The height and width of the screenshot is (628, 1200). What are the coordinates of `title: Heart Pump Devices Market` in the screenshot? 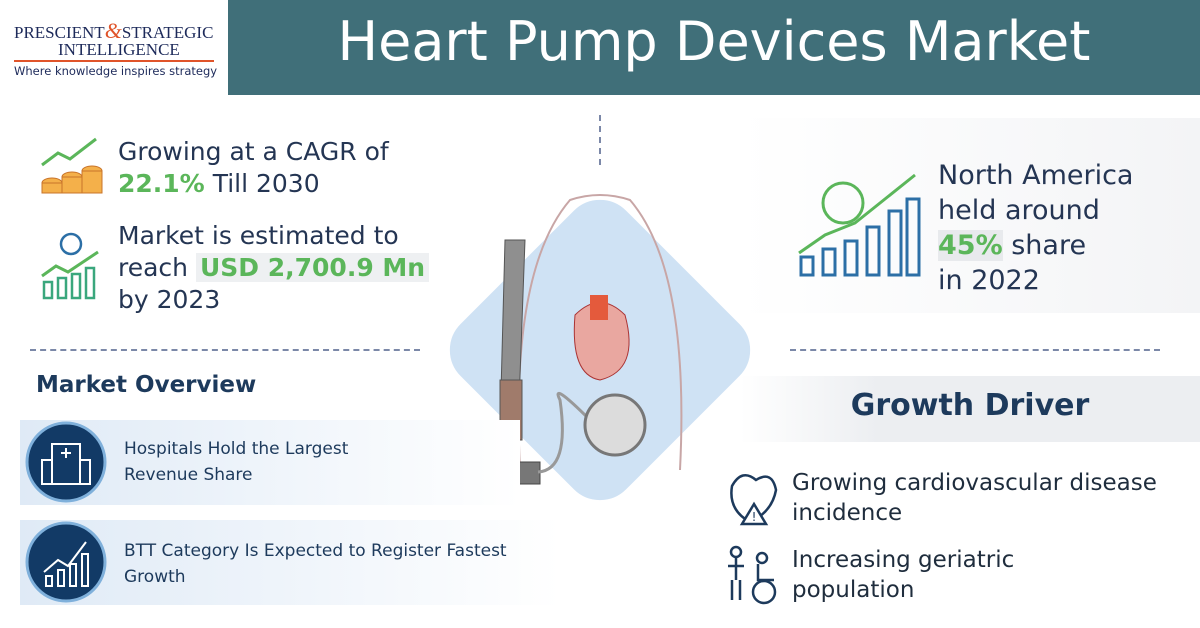 It's located at (714, 41).